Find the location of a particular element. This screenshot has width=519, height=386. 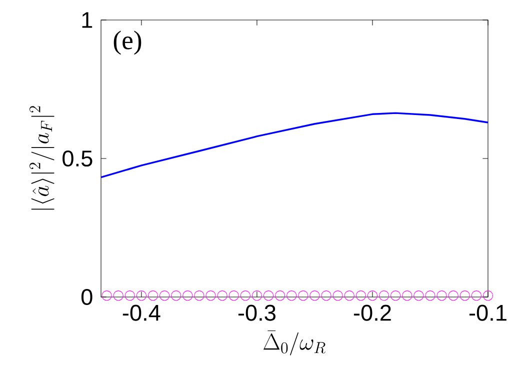

x-tick-label: -0.2 is located at coordinates (372, 312).